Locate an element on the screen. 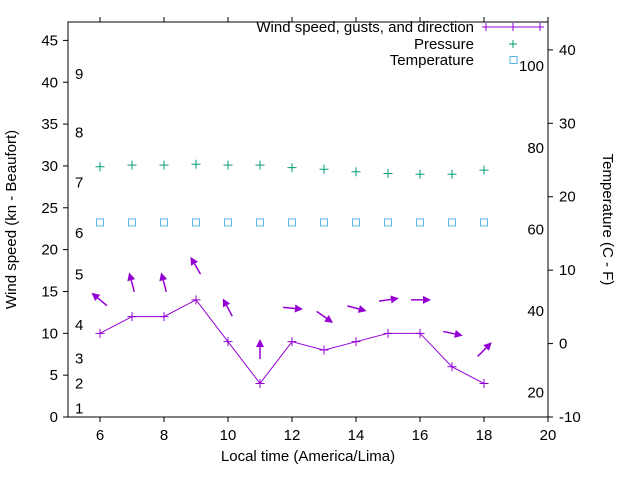  y-right-axis-title: Temperature (C - F) is located at coordinates (607, 220).